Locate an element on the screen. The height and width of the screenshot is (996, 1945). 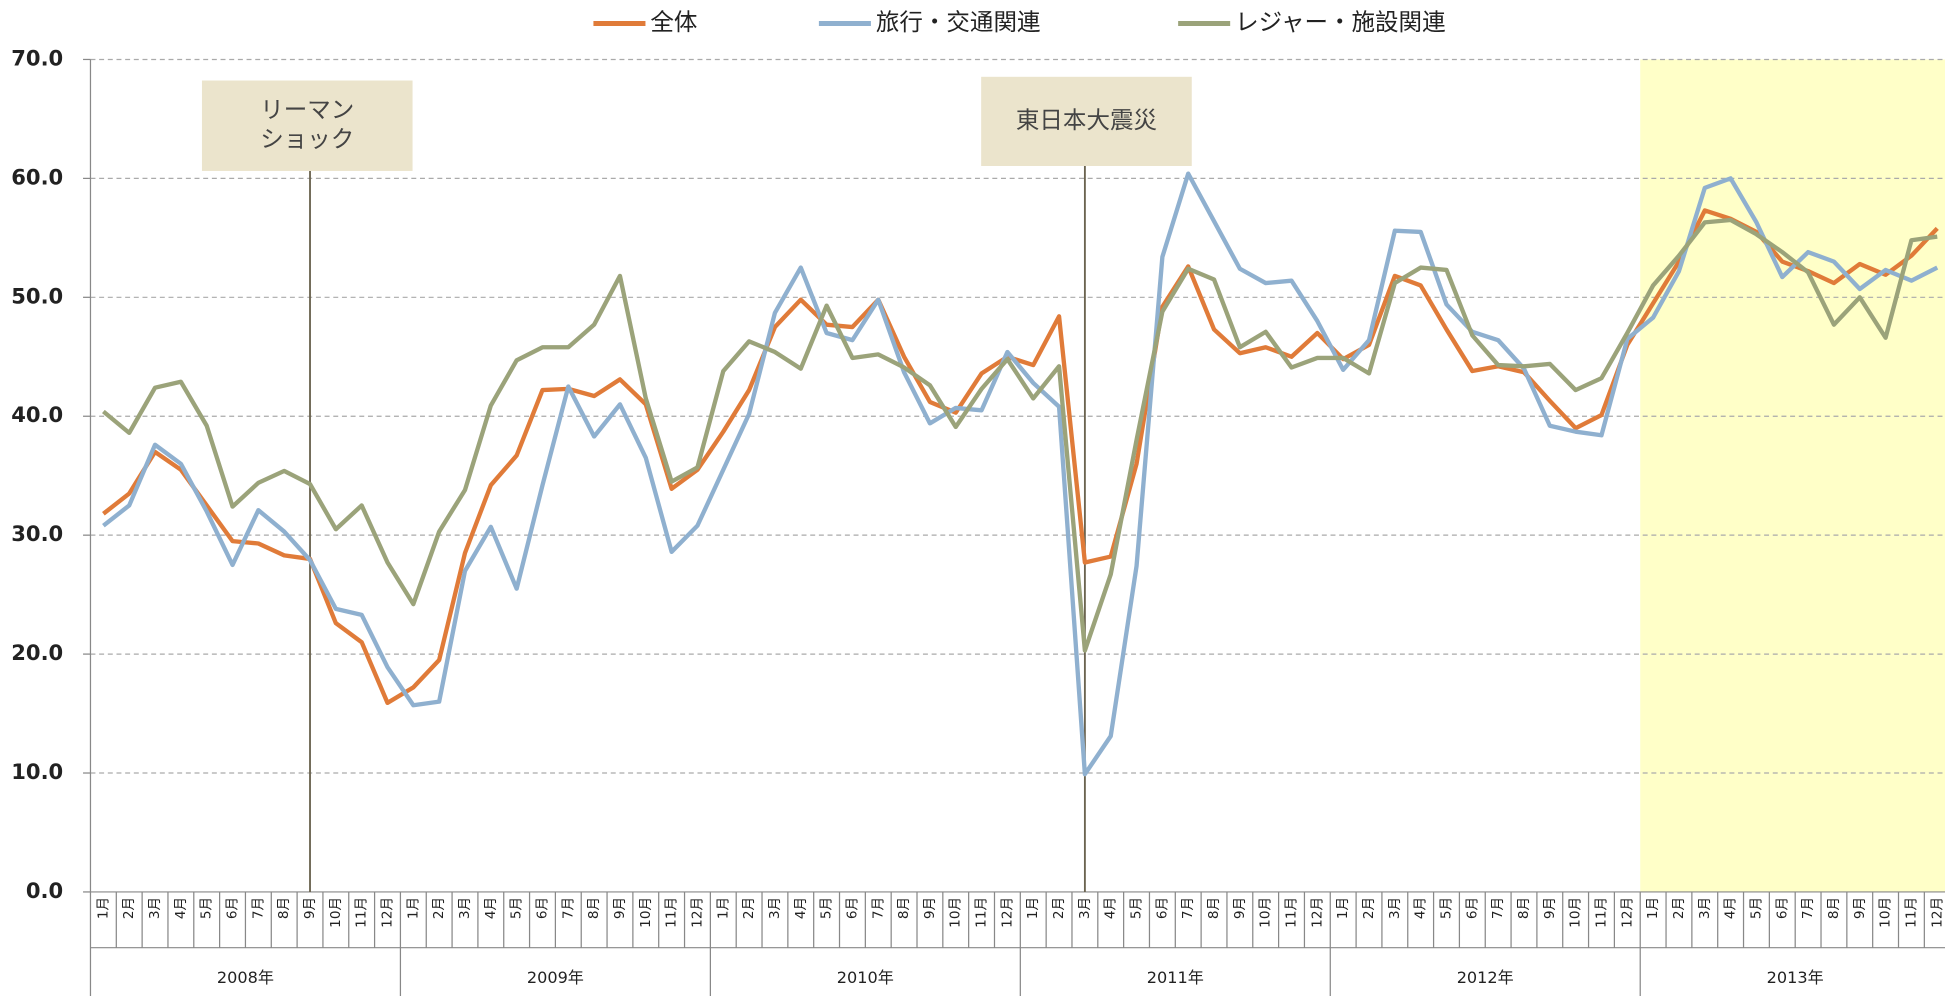
annotation-text: 東日本大震災 is located at coordinates (1086, 120).